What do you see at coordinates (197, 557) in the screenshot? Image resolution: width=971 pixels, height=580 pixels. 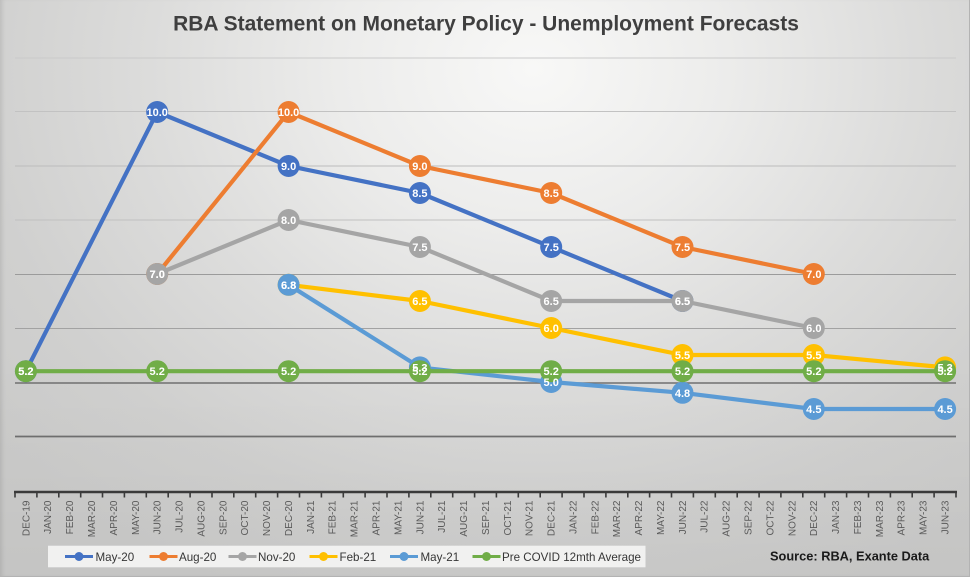 I see `svg-text: Aug-20` at bounding box center [197, 557].